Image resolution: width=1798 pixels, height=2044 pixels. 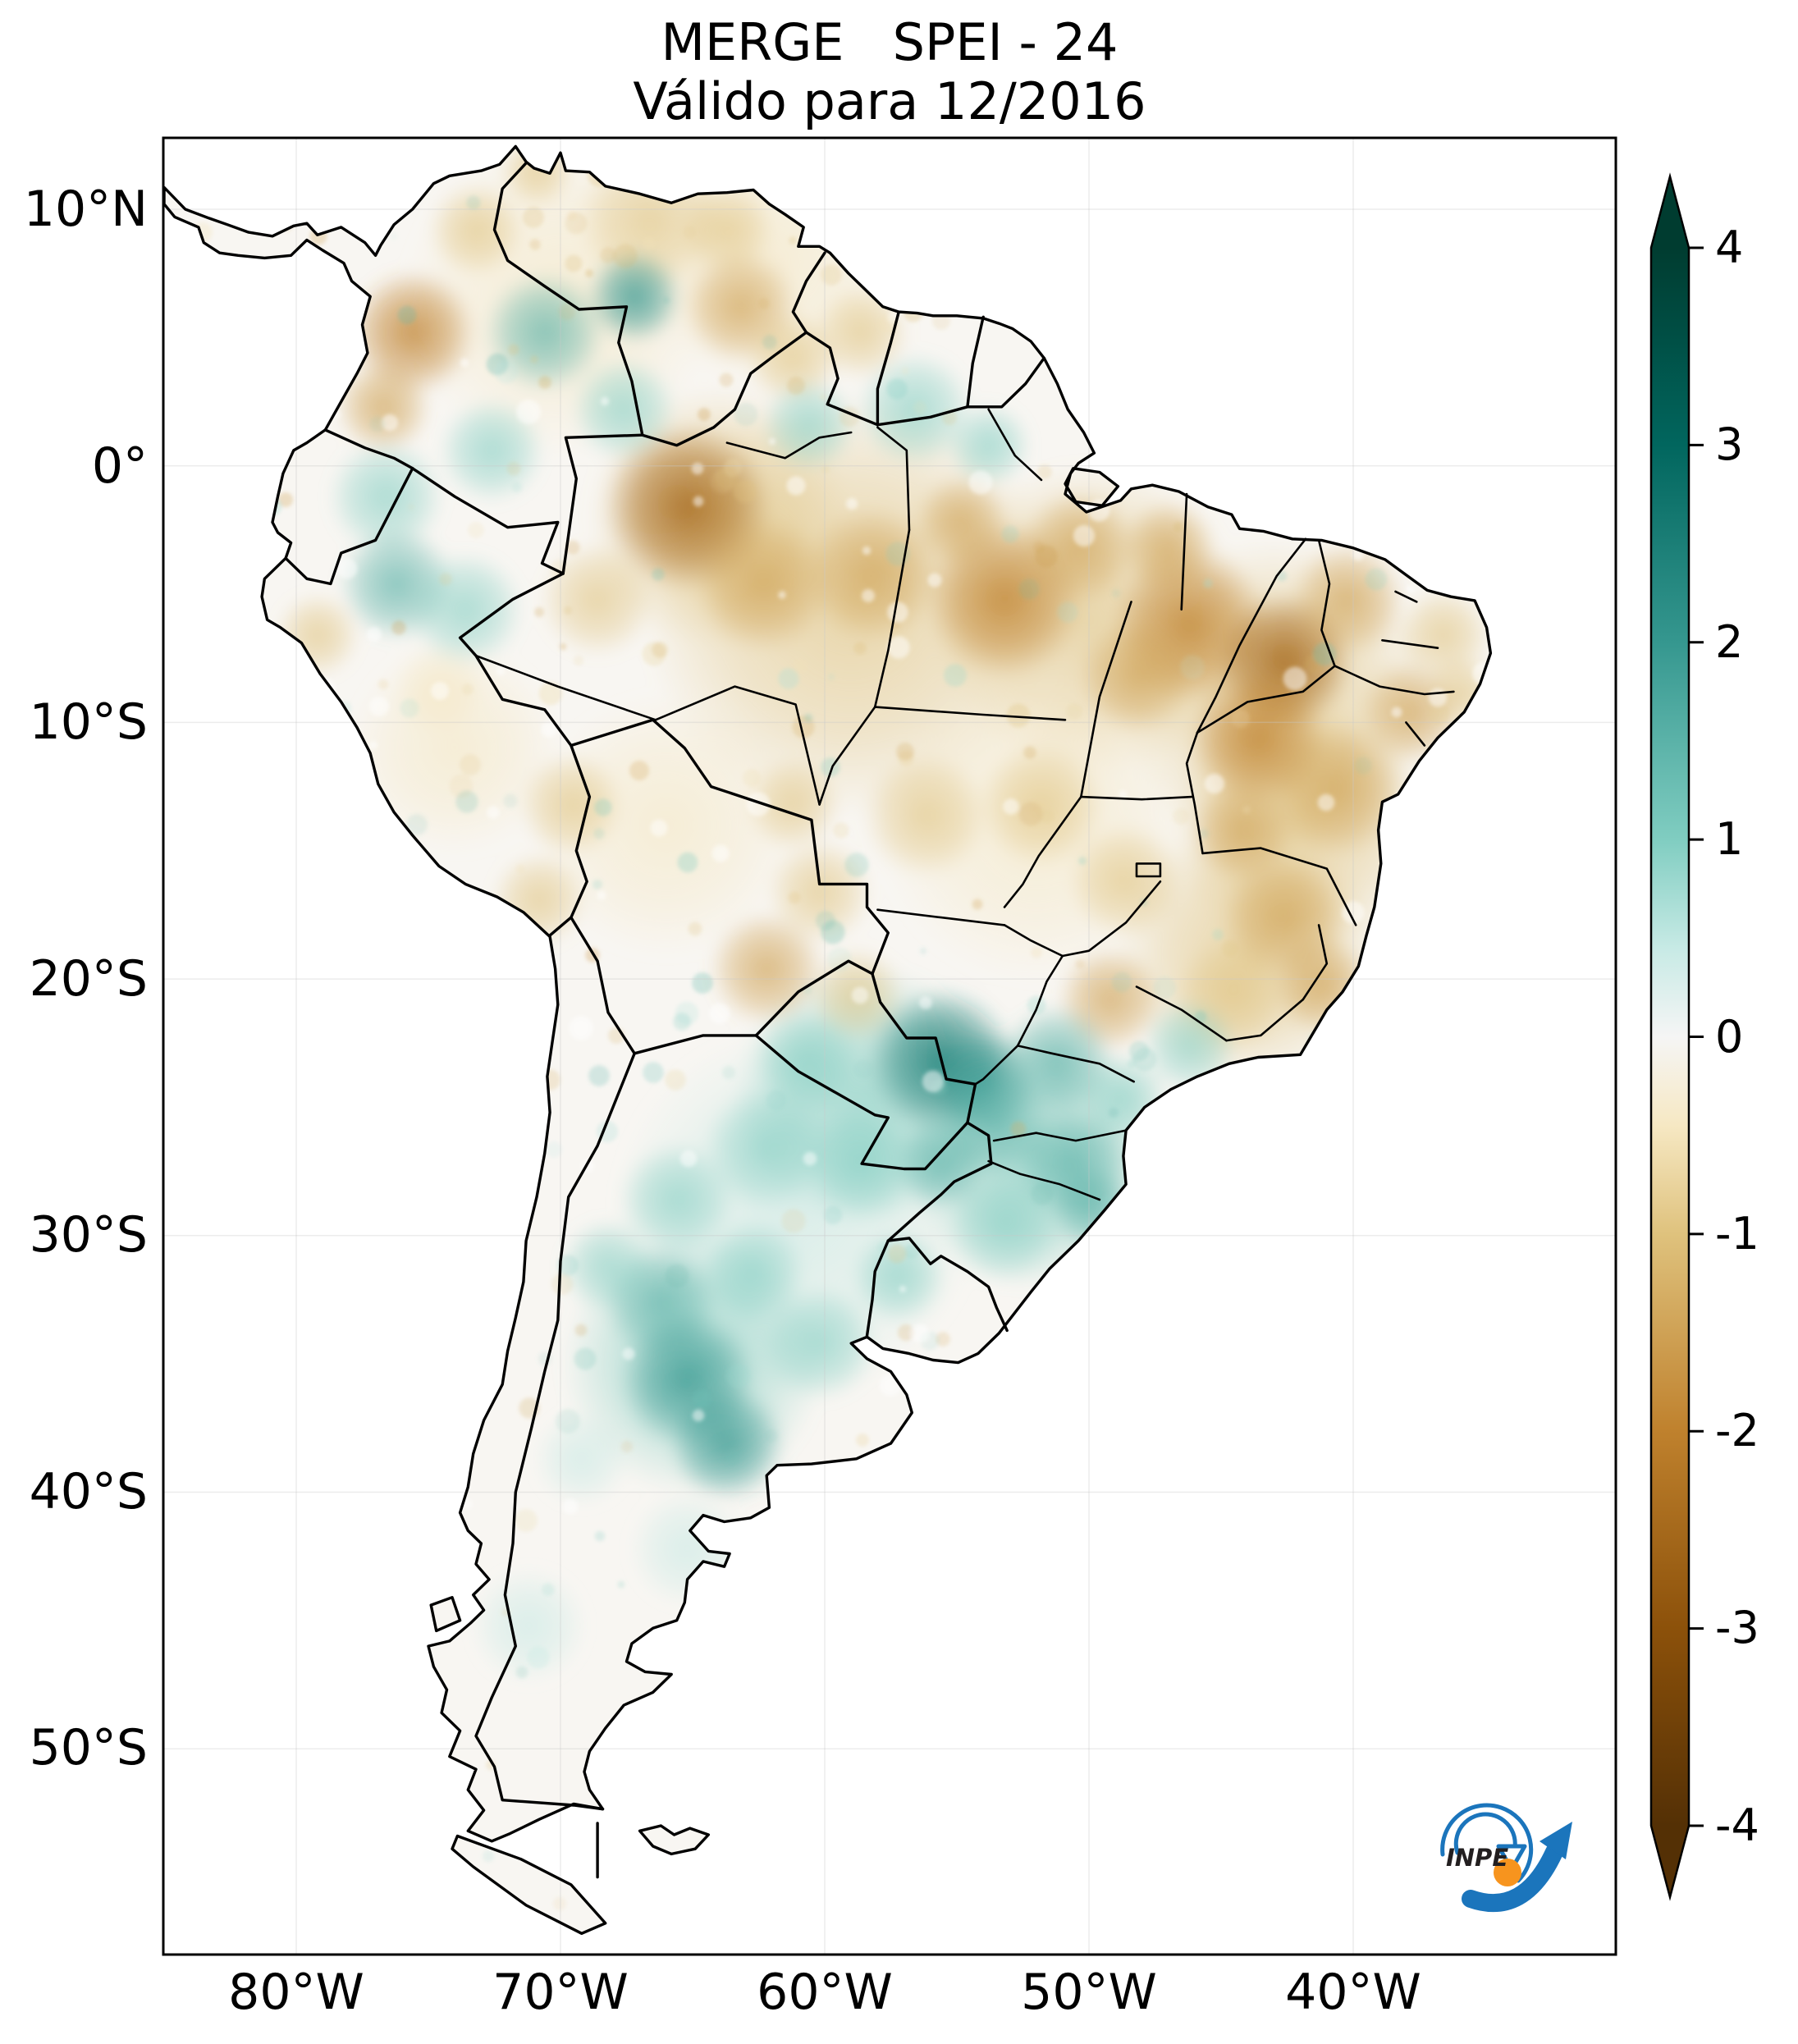 I want to click on x-tick-label-60w: 60°W, so click(x=825, y=1993).